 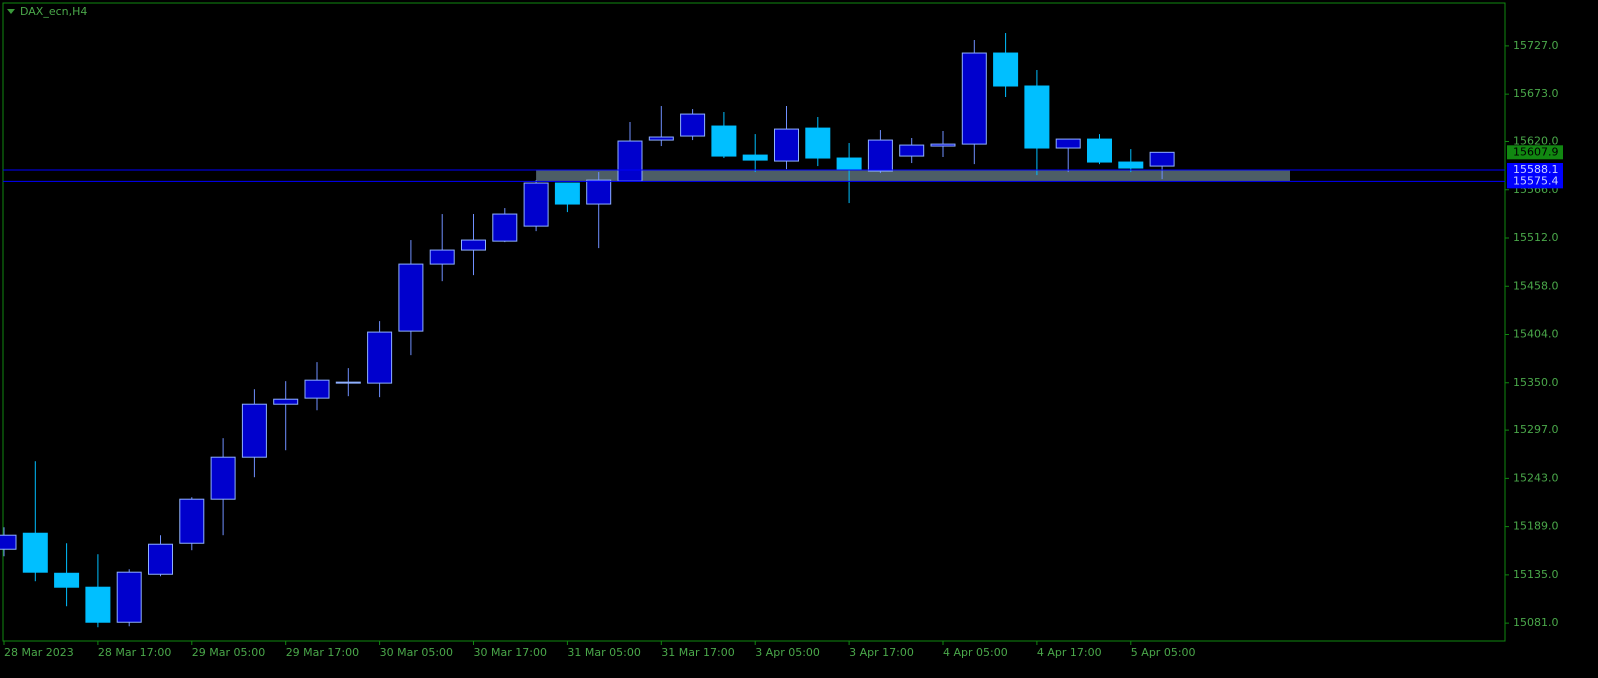 I want to click on x-tick-label: 3 Apr 17:00, so click(x=881, y=652).